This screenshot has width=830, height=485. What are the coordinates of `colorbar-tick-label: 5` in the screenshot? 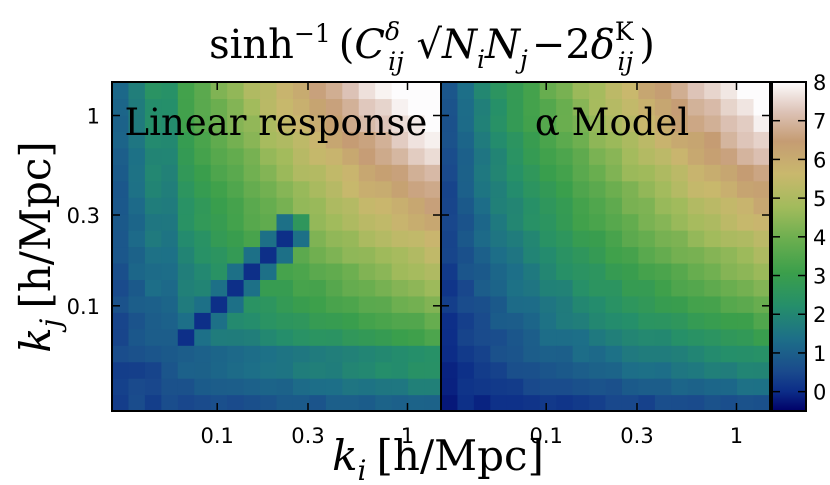 It's located at (819, 199).